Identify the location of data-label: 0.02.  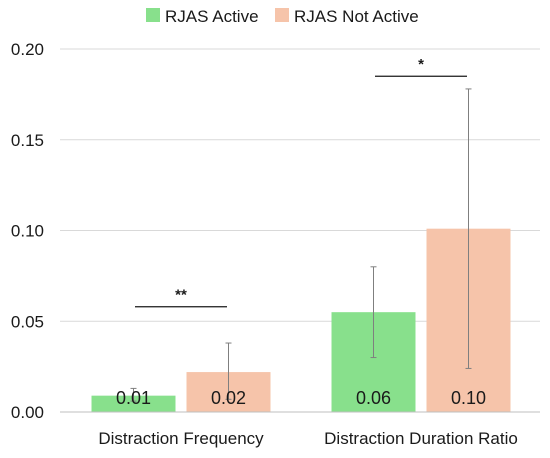
(228, 398).